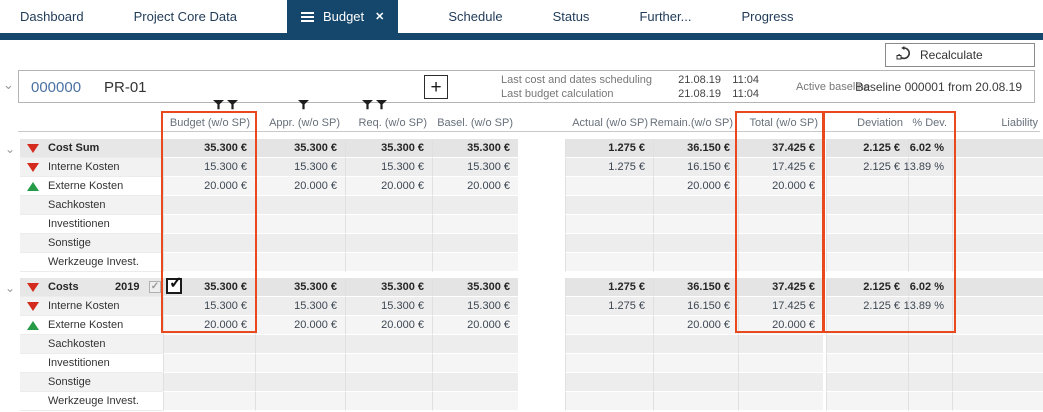  I want to click on row-label-cell: Sonstige, so click(91, 243).